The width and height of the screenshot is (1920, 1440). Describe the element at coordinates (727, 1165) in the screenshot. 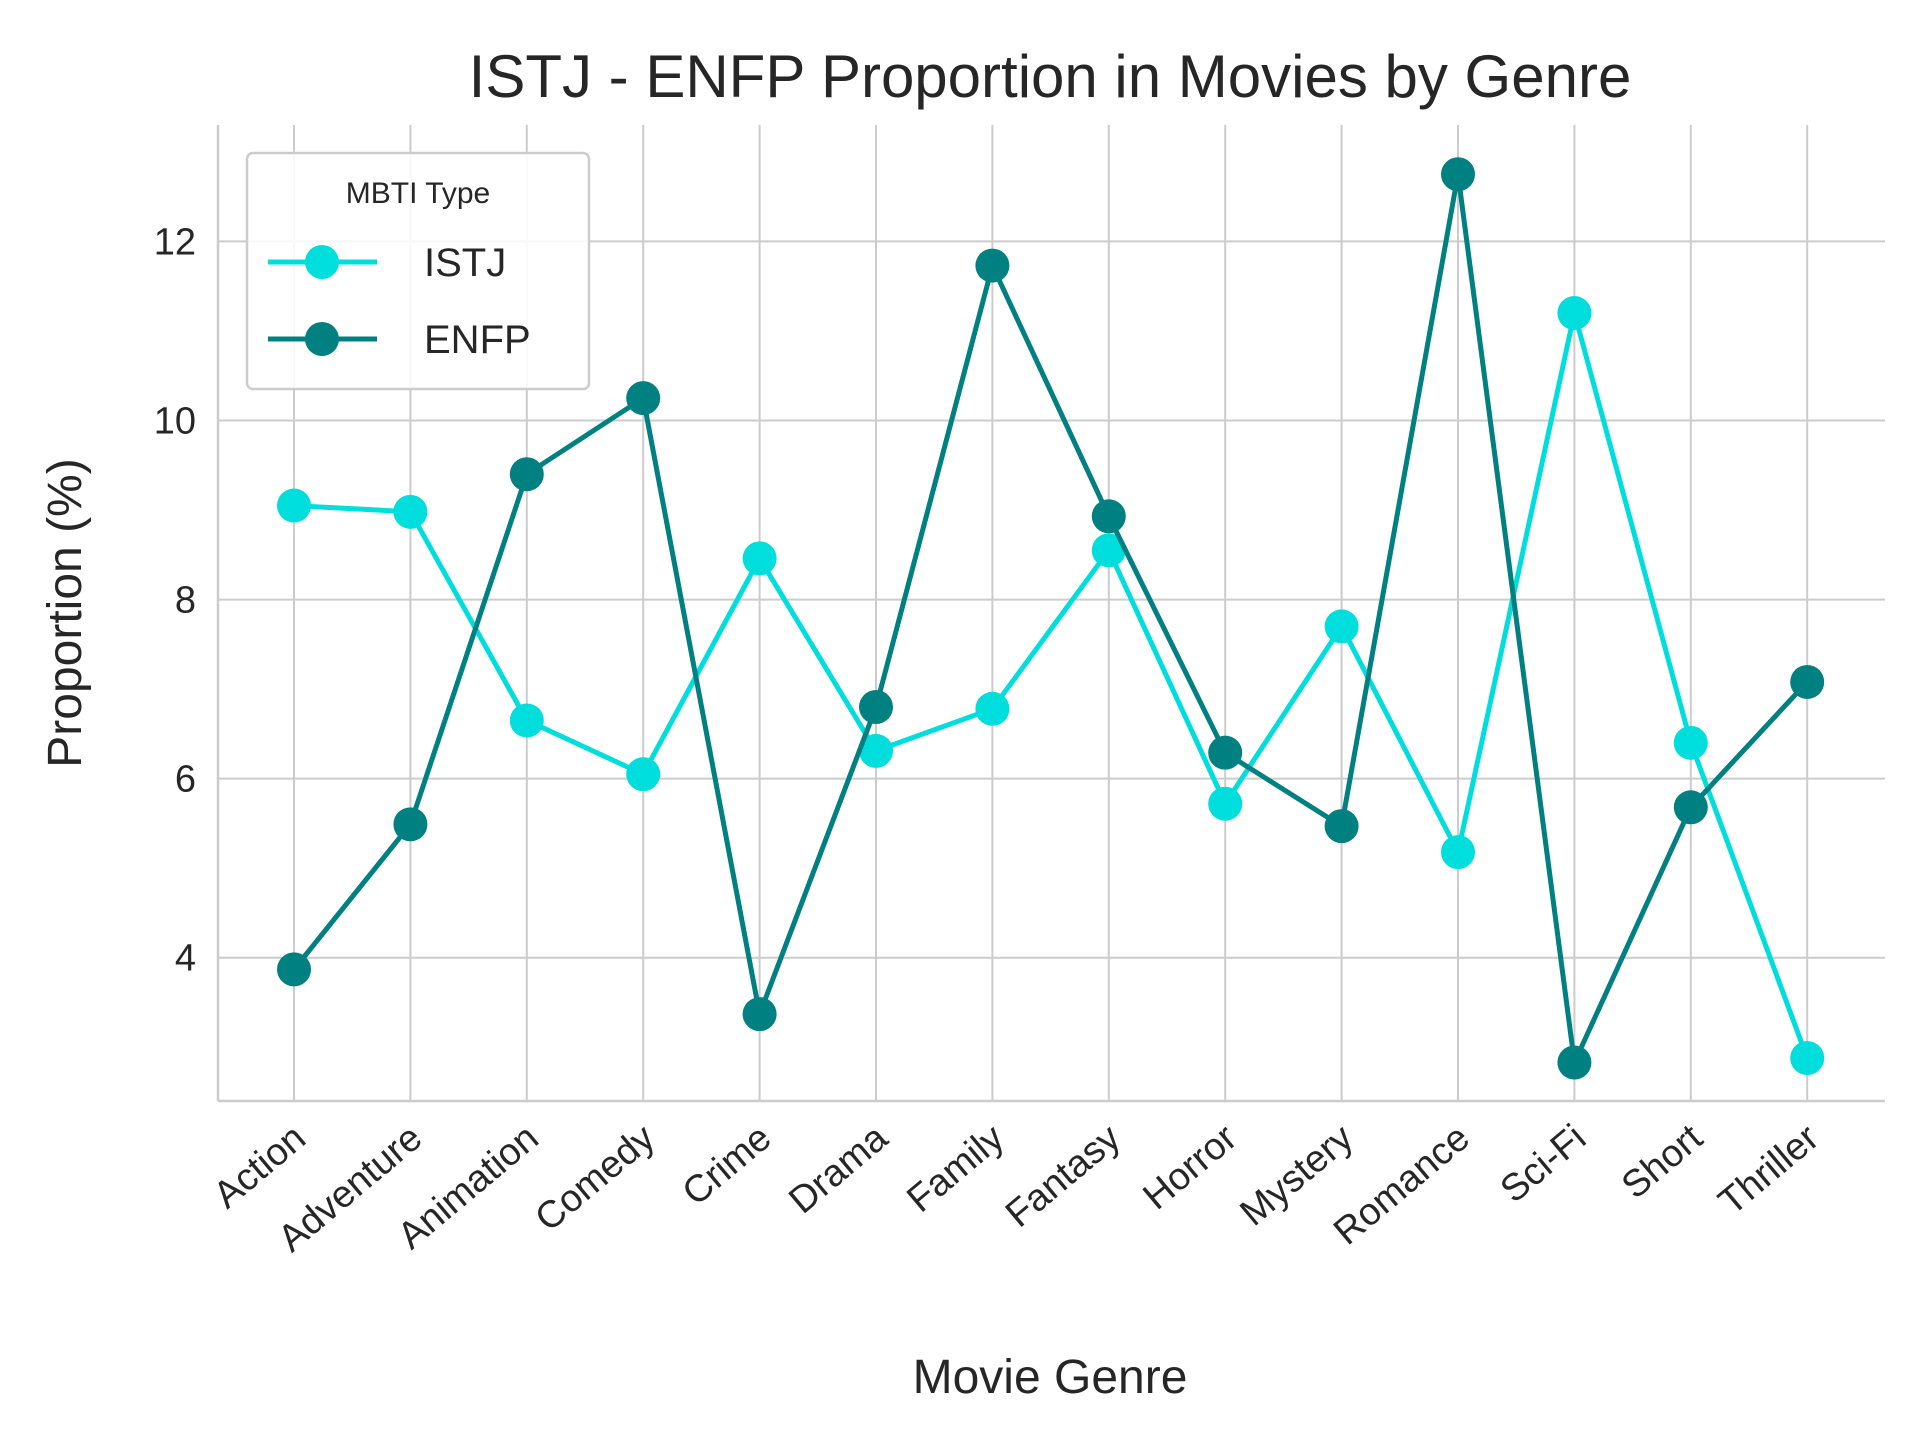

I see `x-tick-label: Crime` at that location.